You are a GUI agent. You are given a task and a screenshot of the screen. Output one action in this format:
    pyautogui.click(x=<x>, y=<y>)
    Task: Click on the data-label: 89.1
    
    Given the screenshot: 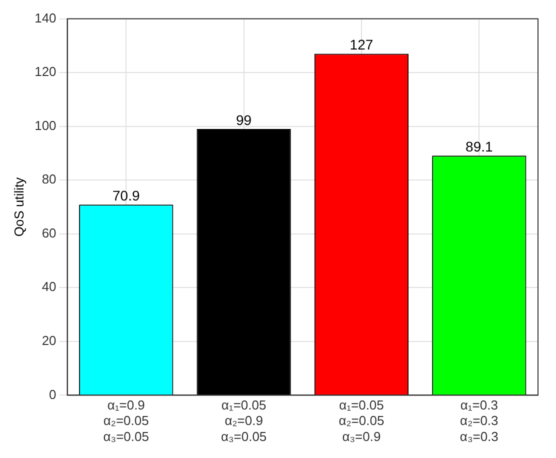 What is the action you would take?
    pyautogui.click(x=479, y=146)
    